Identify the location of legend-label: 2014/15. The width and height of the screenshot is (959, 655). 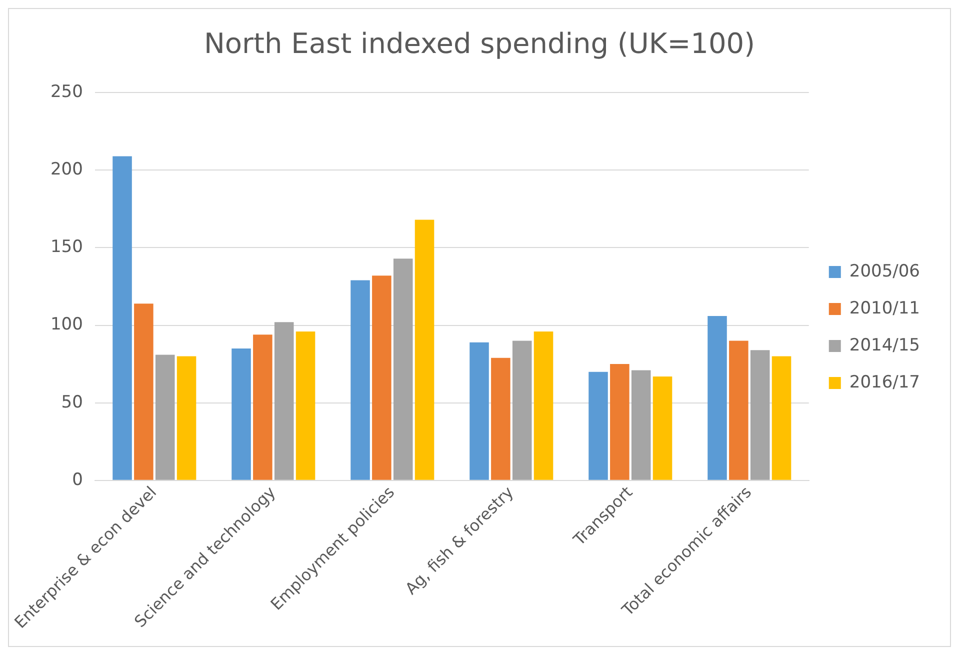
(884, 345).